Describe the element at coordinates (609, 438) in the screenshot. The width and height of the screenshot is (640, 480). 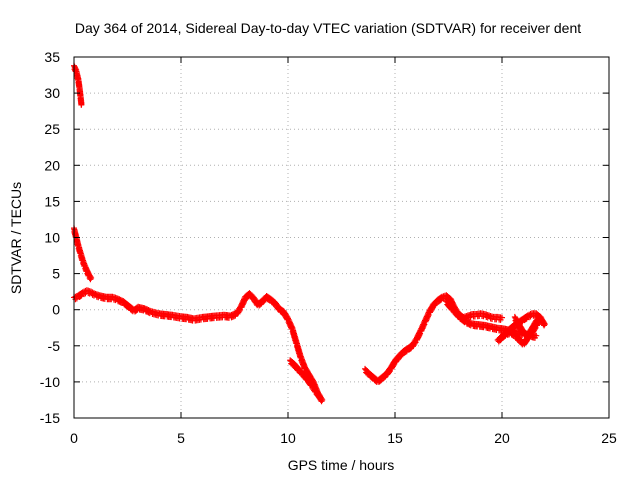
I see `x-tick-label: 25` at that location.